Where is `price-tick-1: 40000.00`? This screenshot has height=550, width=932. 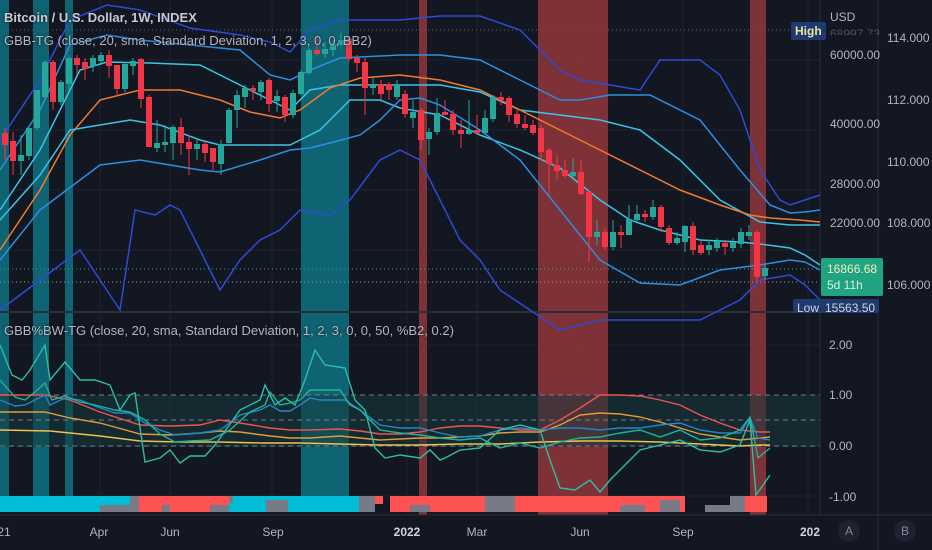 price-tick-1: 40000.00 is located at coordinates (855, 124).